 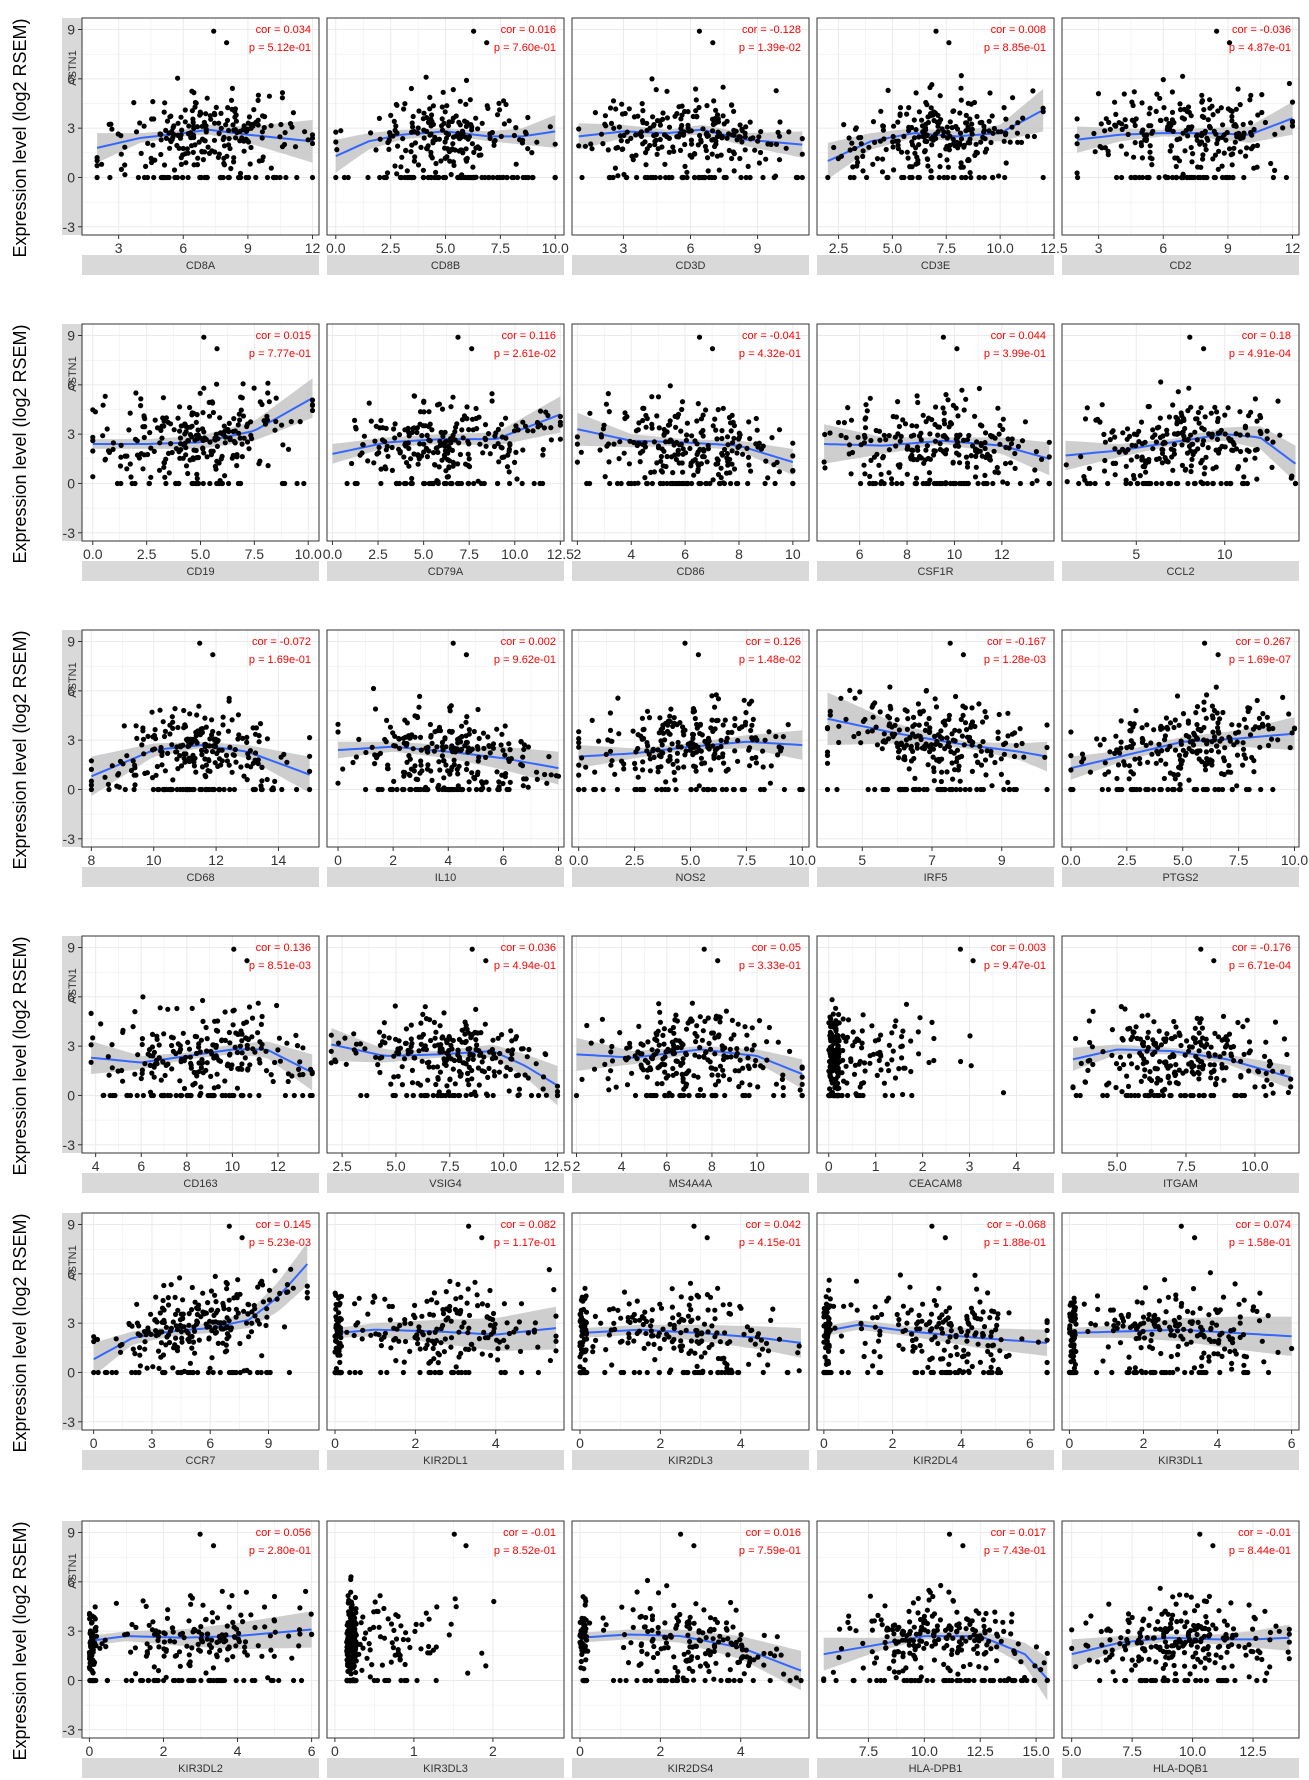 What do you see at coordinates (71, 691) in the screenshot?
I see `y-tick-label: 6` at bounding box center [71, 691].